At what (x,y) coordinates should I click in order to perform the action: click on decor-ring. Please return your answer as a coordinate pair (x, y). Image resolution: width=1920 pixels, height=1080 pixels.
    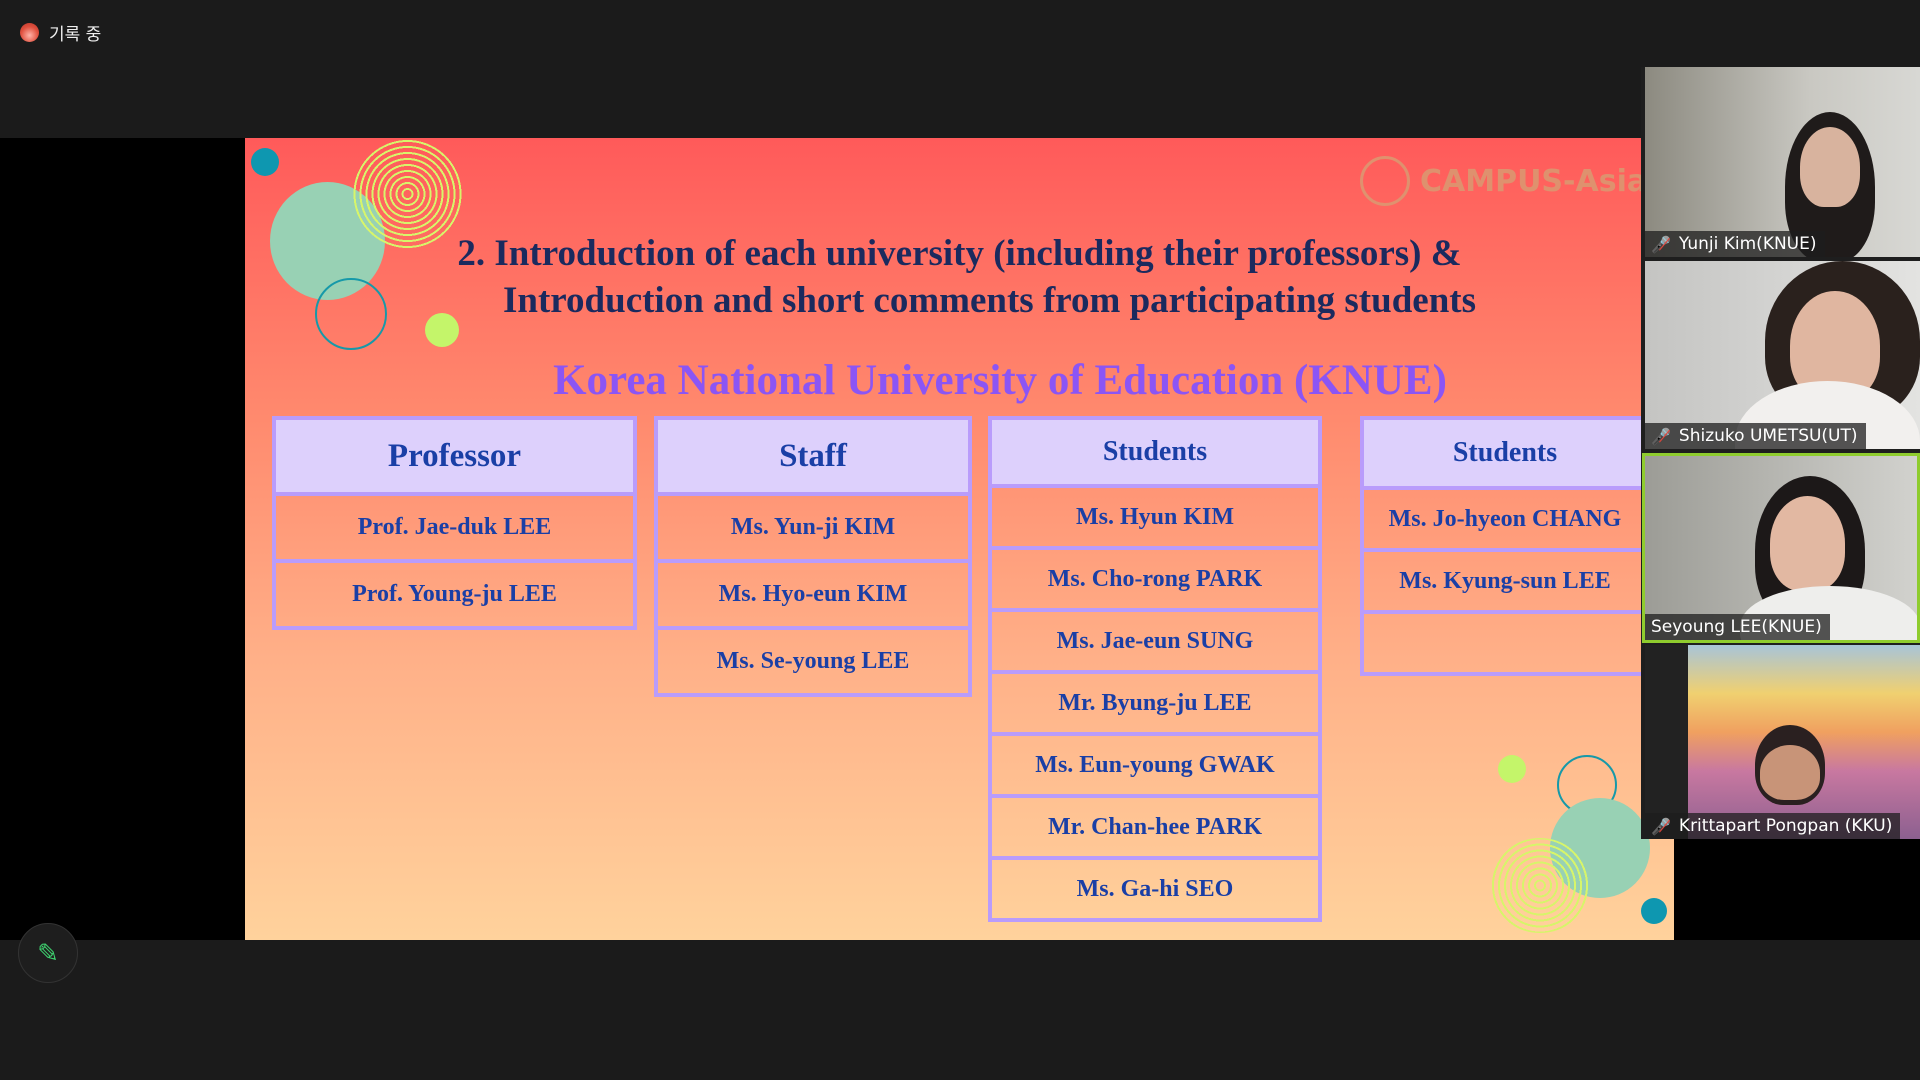
    Looking at the image, I should click on (351, 314).